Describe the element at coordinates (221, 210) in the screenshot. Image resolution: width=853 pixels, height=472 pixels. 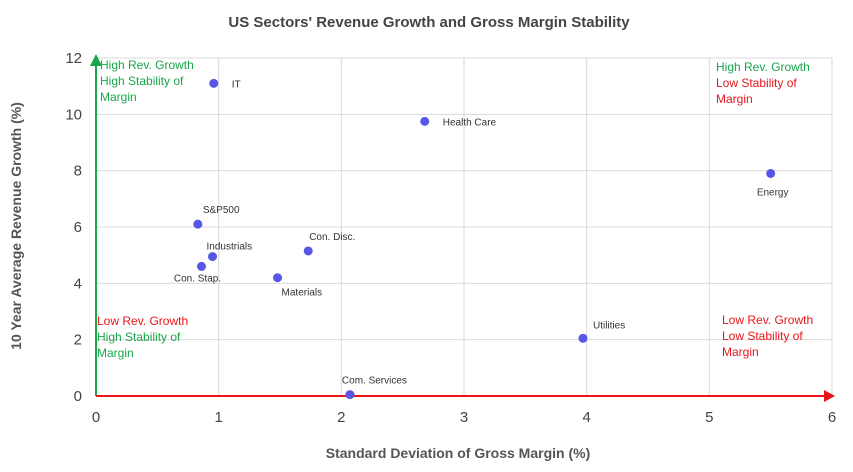
I see `data-point-label: S&P500` at that location.